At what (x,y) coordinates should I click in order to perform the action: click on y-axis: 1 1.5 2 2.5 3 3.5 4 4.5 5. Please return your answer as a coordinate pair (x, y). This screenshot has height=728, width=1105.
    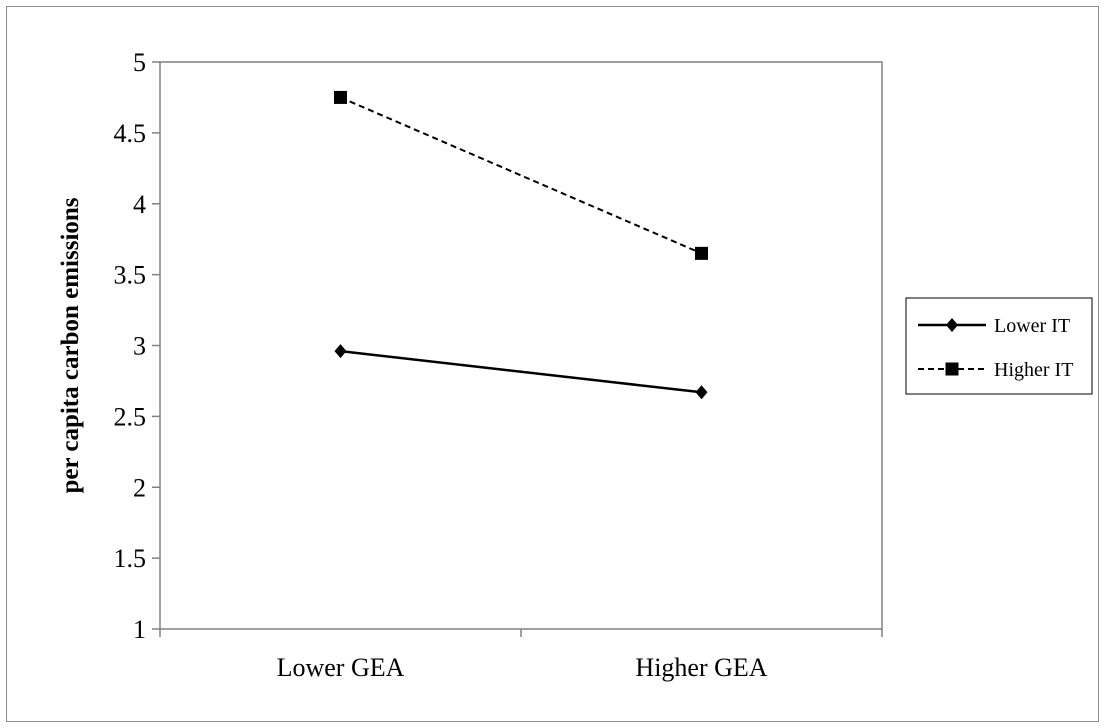
    Looking at the image, I should click on (137, 346).